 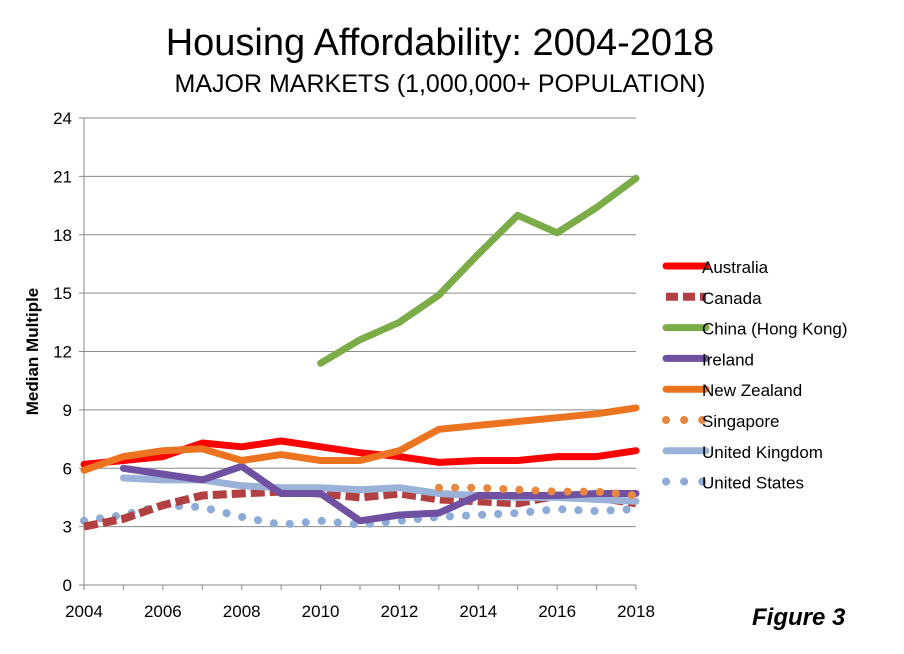 What do you see at coordinates (440, 84) in the screenshot?
I see `chart-subtitle: MAJOR MARKETS (1,000,000+ POPULATION)` at bounding box center [440, 84].